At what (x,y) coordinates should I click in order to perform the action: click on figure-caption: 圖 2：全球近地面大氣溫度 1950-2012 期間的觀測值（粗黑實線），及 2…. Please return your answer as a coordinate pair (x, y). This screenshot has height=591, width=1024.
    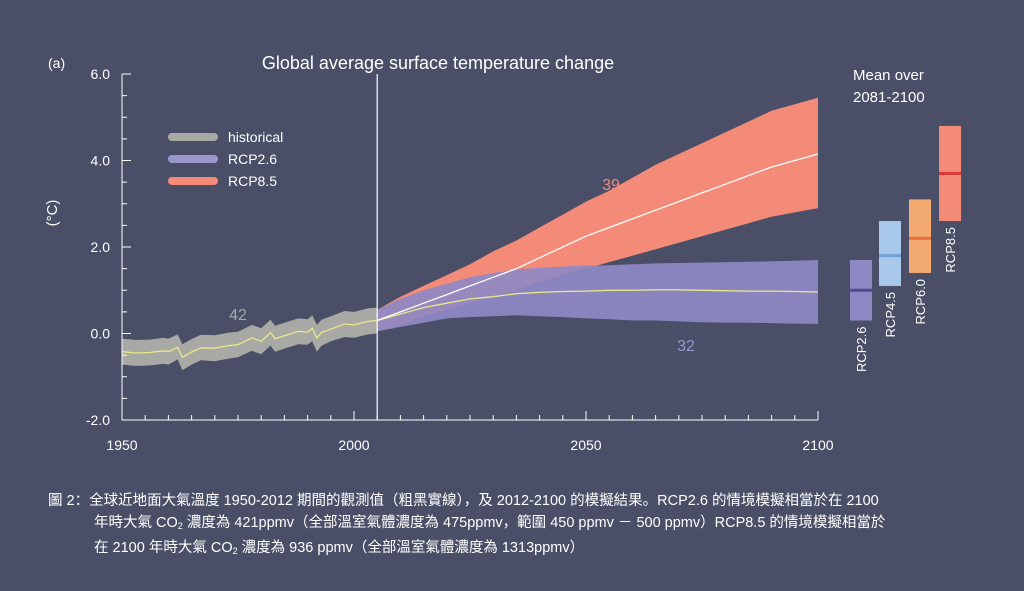
    Looking at the image, I should click on (518, 526).